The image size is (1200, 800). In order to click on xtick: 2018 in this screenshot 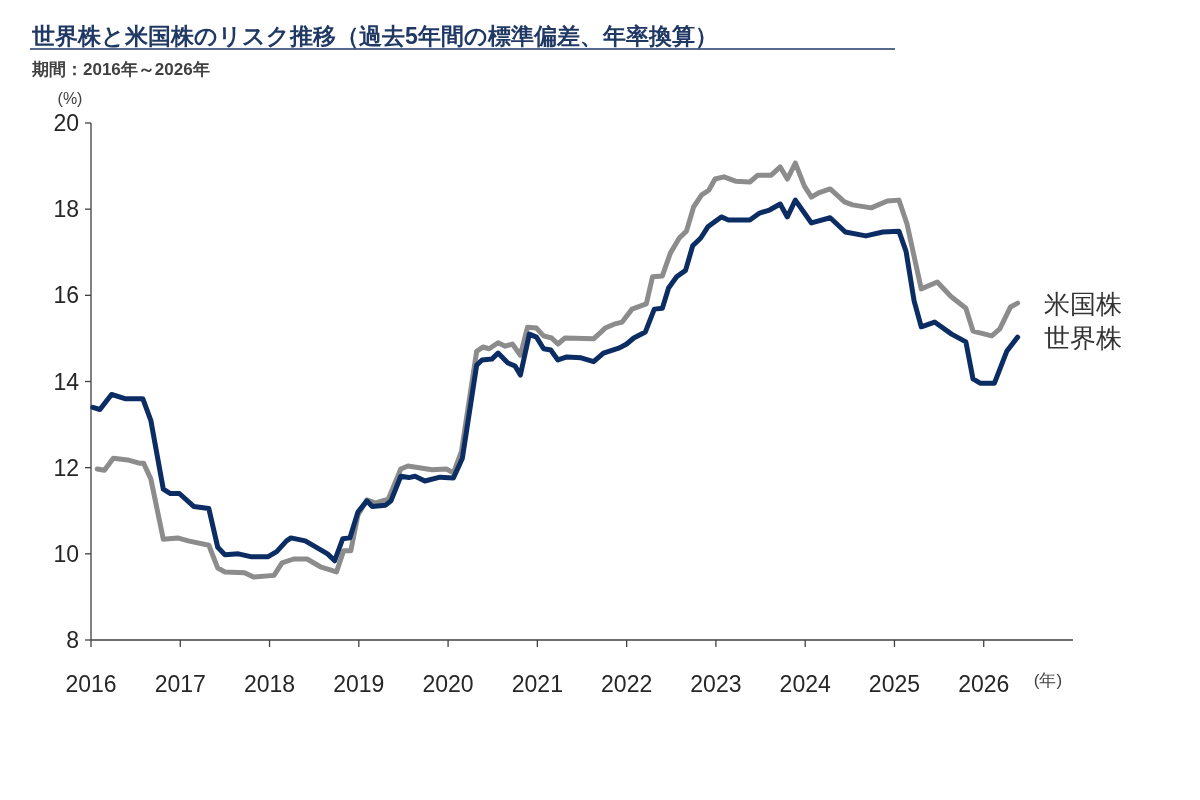, I will do `click(269, 684)`.